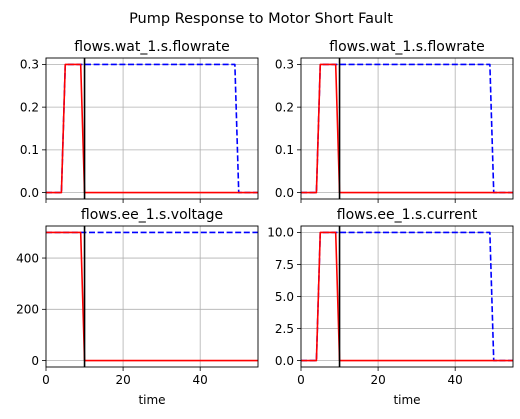 This screenshot has width=520, height=419. Describe the element at coordinates (284, 329) in the screenshot. I see `y-tick-label: 2.5` at that location.